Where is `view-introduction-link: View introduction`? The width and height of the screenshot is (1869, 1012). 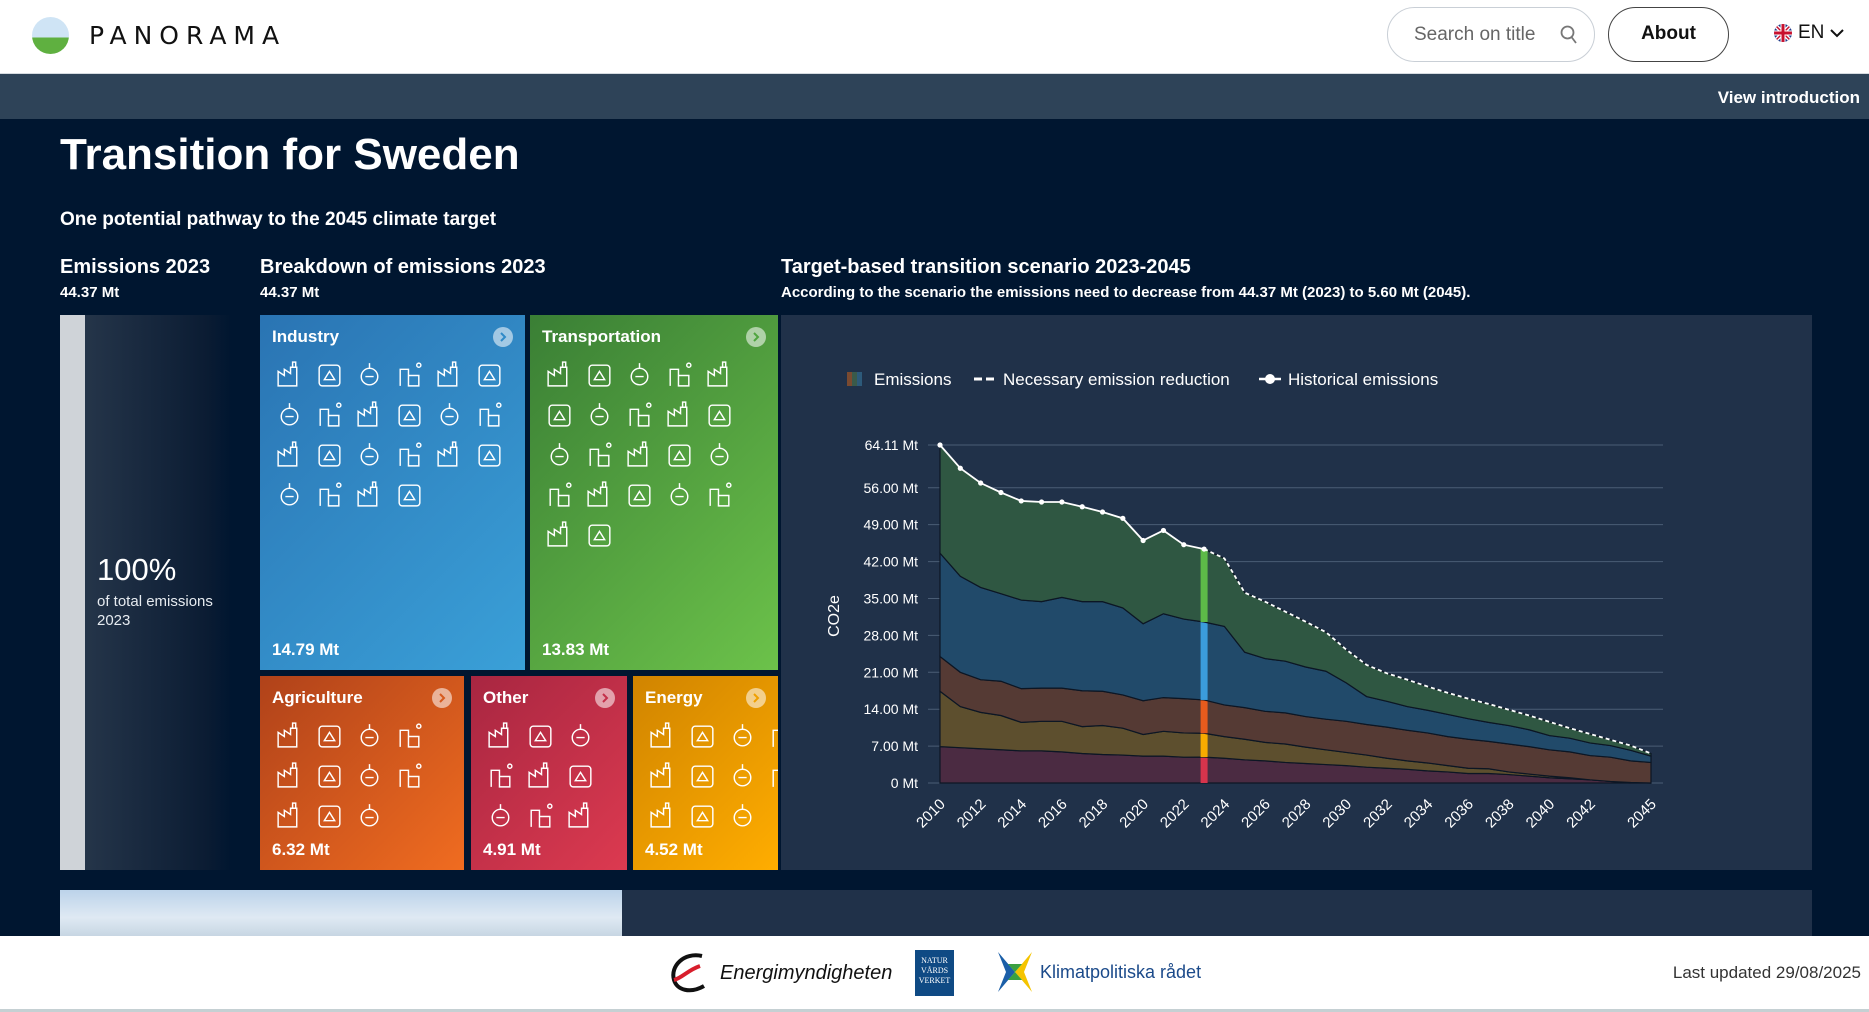 view-introduction-link: View introduction is located at coordinates (1788, 97).